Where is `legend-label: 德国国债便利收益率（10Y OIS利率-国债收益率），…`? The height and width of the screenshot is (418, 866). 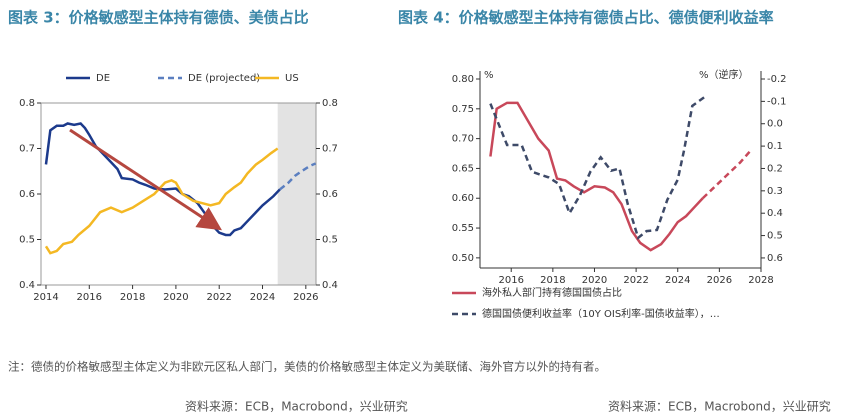
legend-label: 德国国债便利收益率（10Y OIS利率-国债收益率），… is located at coordinates (601, 313).